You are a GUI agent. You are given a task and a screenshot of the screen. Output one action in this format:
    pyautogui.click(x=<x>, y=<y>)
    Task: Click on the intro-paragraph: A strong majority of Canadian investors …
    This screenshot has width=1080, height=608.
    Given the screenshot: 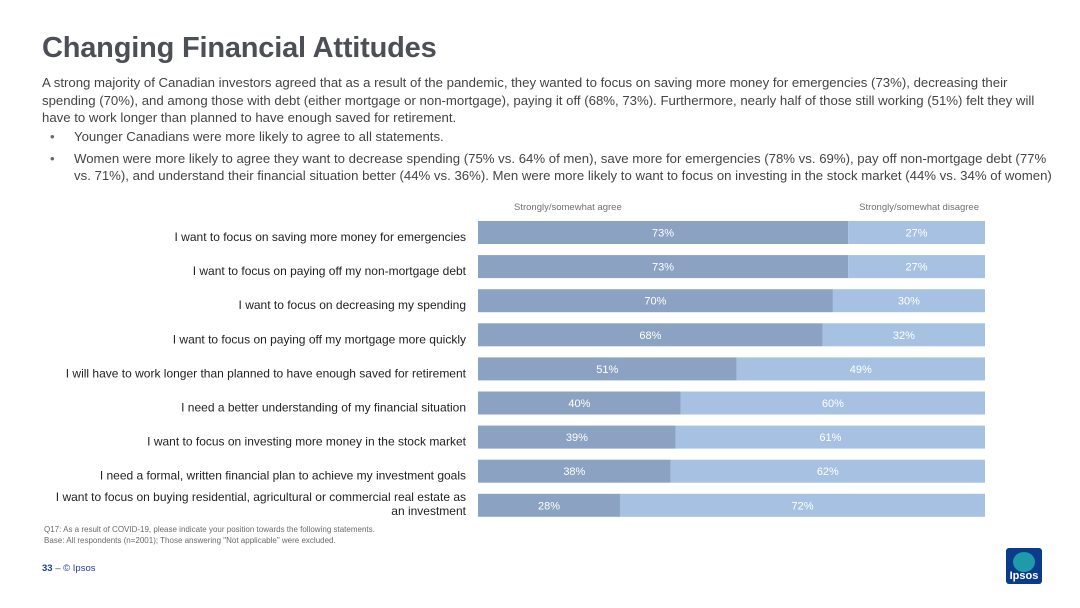 What is the action you would take?
    pyautogui.click(x=538, y=100)
    